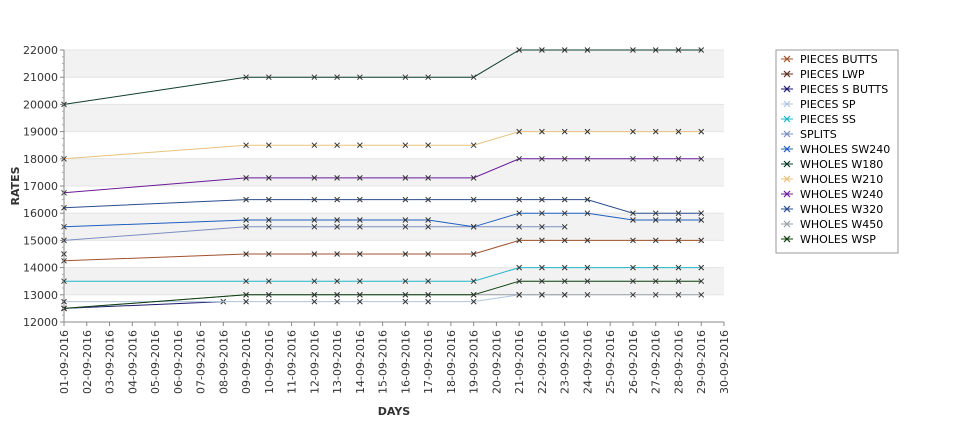 This screenshot has height=429, width=975. I want to click on x-tick-label: 04-09-2016, so click(132, 362).